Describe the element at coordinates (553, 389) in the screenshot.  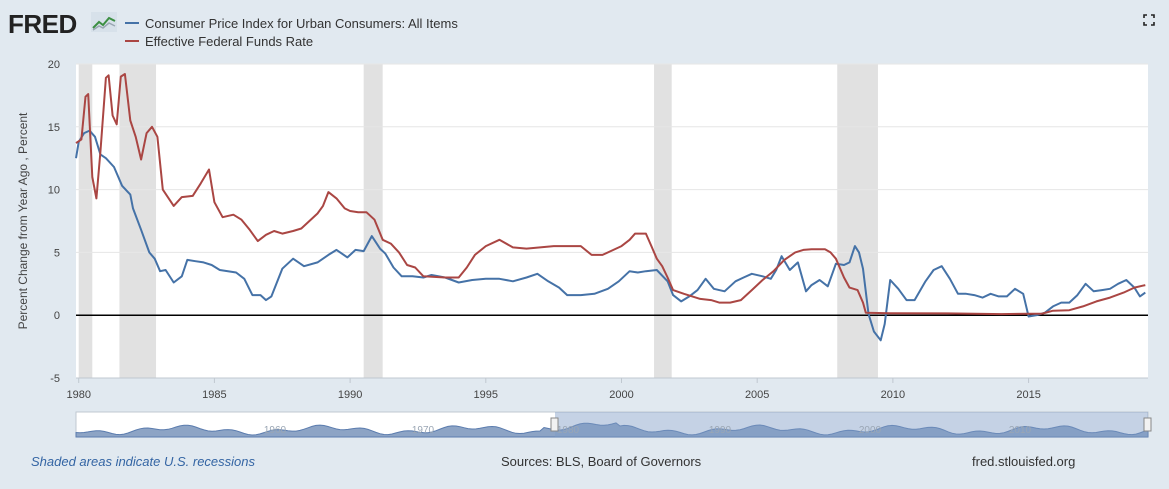
I see `x-axis-ticks: 1980 1985 1990 1995 2000 2005 2010 2015` at that location.